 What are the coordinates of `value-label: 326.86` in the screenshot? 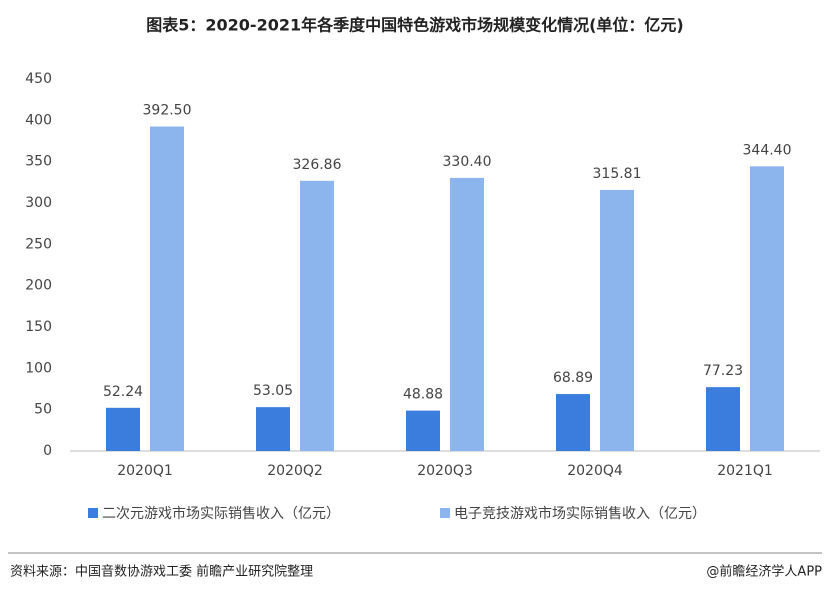 It's located at (317, 165).